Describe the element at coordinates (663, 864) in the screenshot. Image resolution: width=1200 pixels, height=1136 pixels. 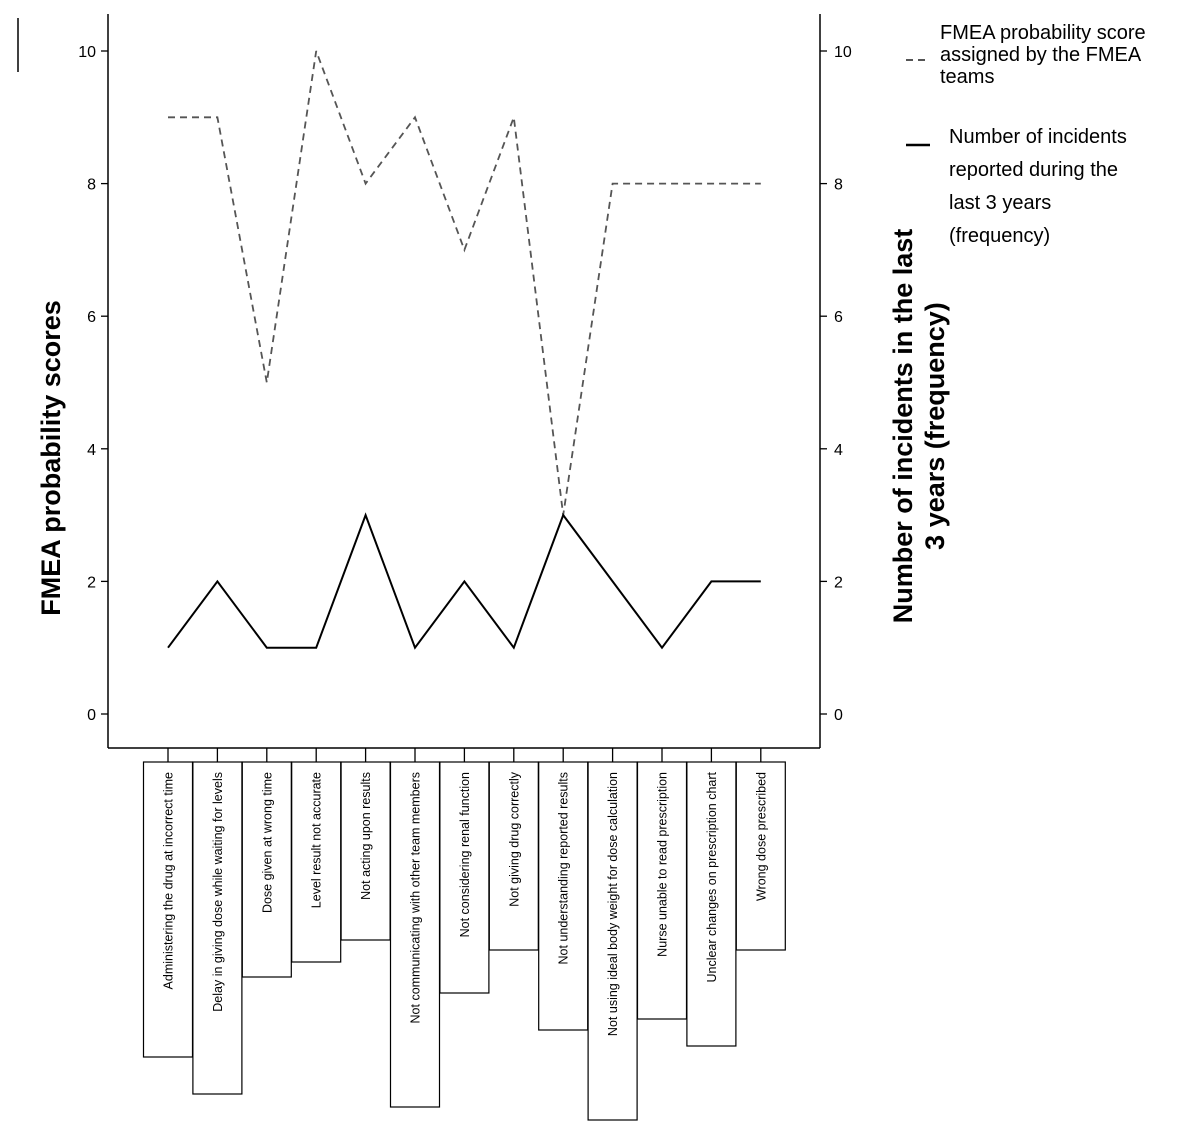
I see `category-label-11: Nurse unable to read prescription` at that location.